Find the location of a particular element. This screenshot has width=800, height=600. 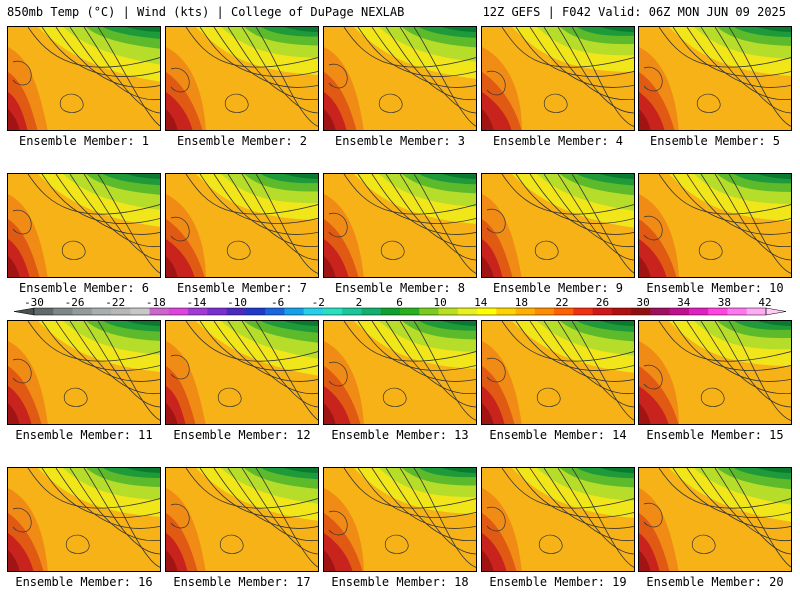

colorbar-arrow-right is located at coordinates (776, 311).